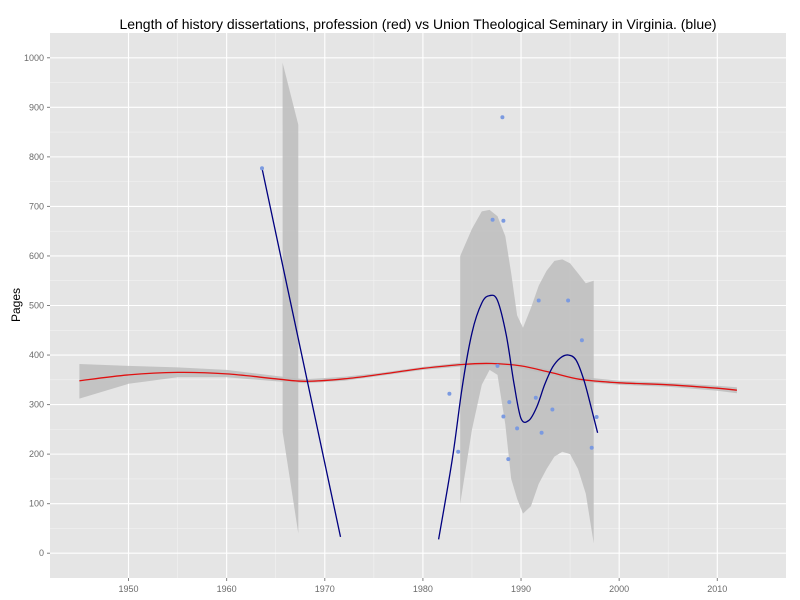  Describe the element at coordinates (423, 589) in the screenshot. I see `x-tick-label: 1980` at that location.